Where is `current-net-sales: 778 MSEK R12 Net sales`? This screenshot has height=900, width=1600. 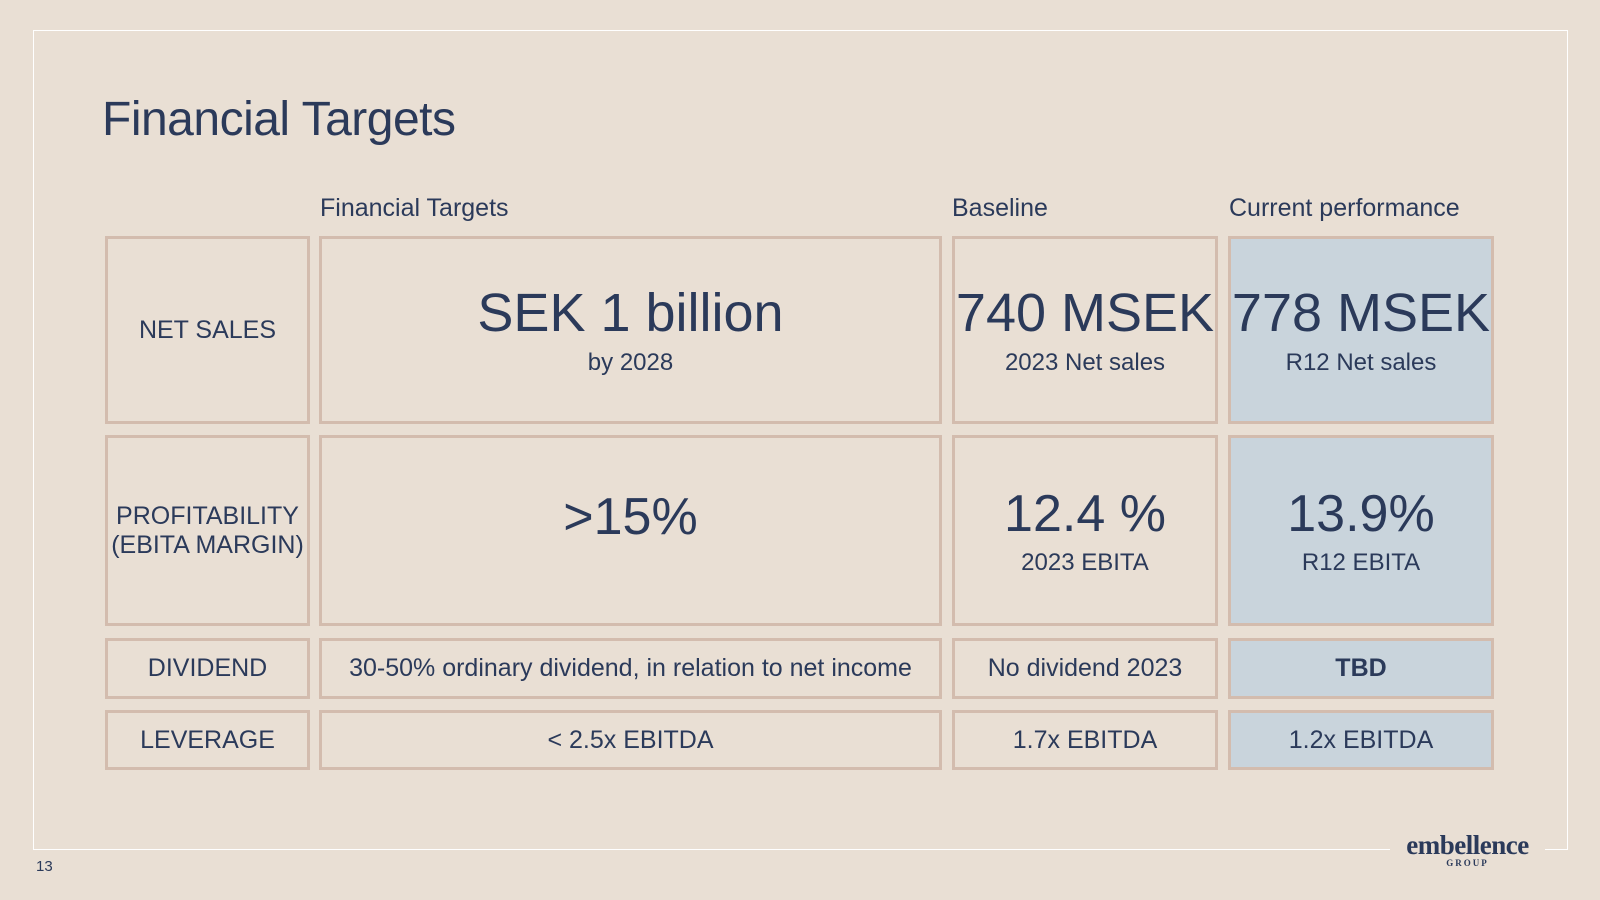
current-net-sales: 778 MSEK R12 Net sales is located at coordinates (1361, 330).